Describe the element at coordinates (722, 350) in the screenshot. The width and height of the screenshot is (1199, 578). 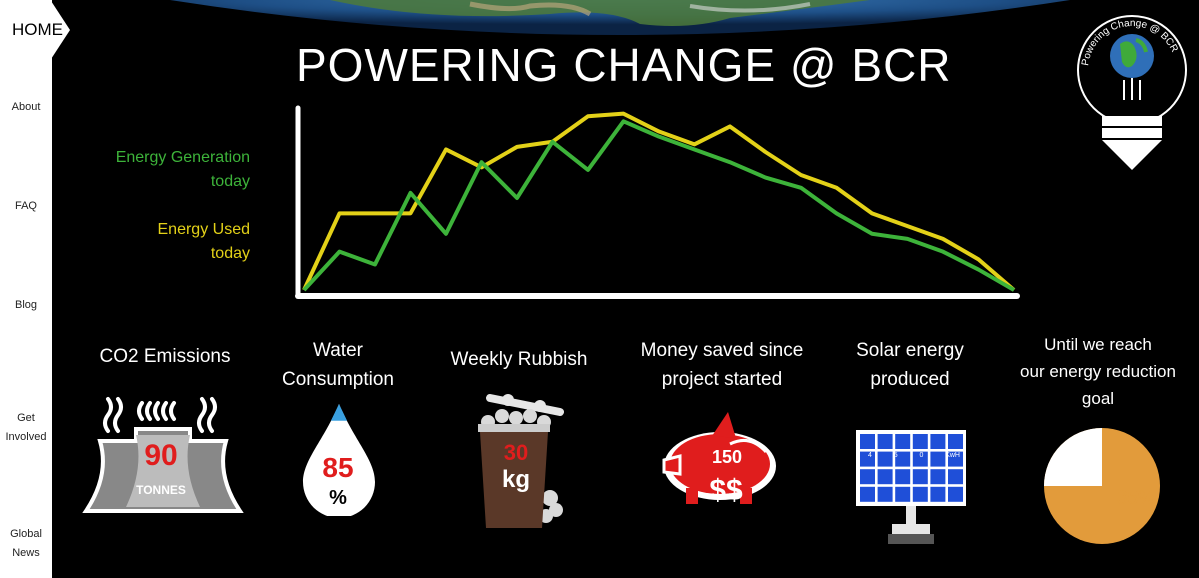
I see `money-label-line1: Money saved since` at that location.